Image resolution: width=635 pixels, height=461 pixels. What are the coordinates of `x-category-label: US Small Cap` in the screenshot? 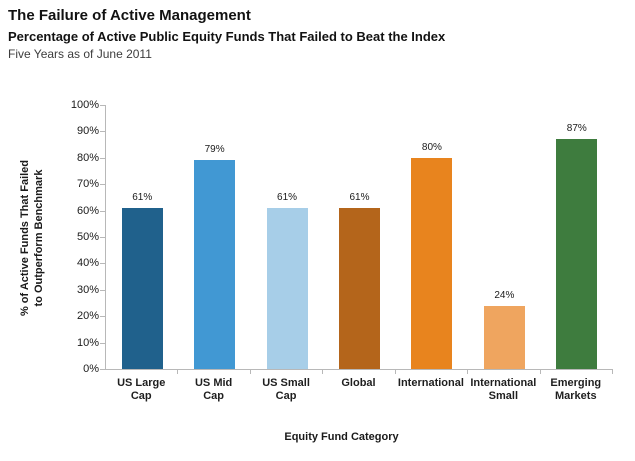 It's located at (286, 389).